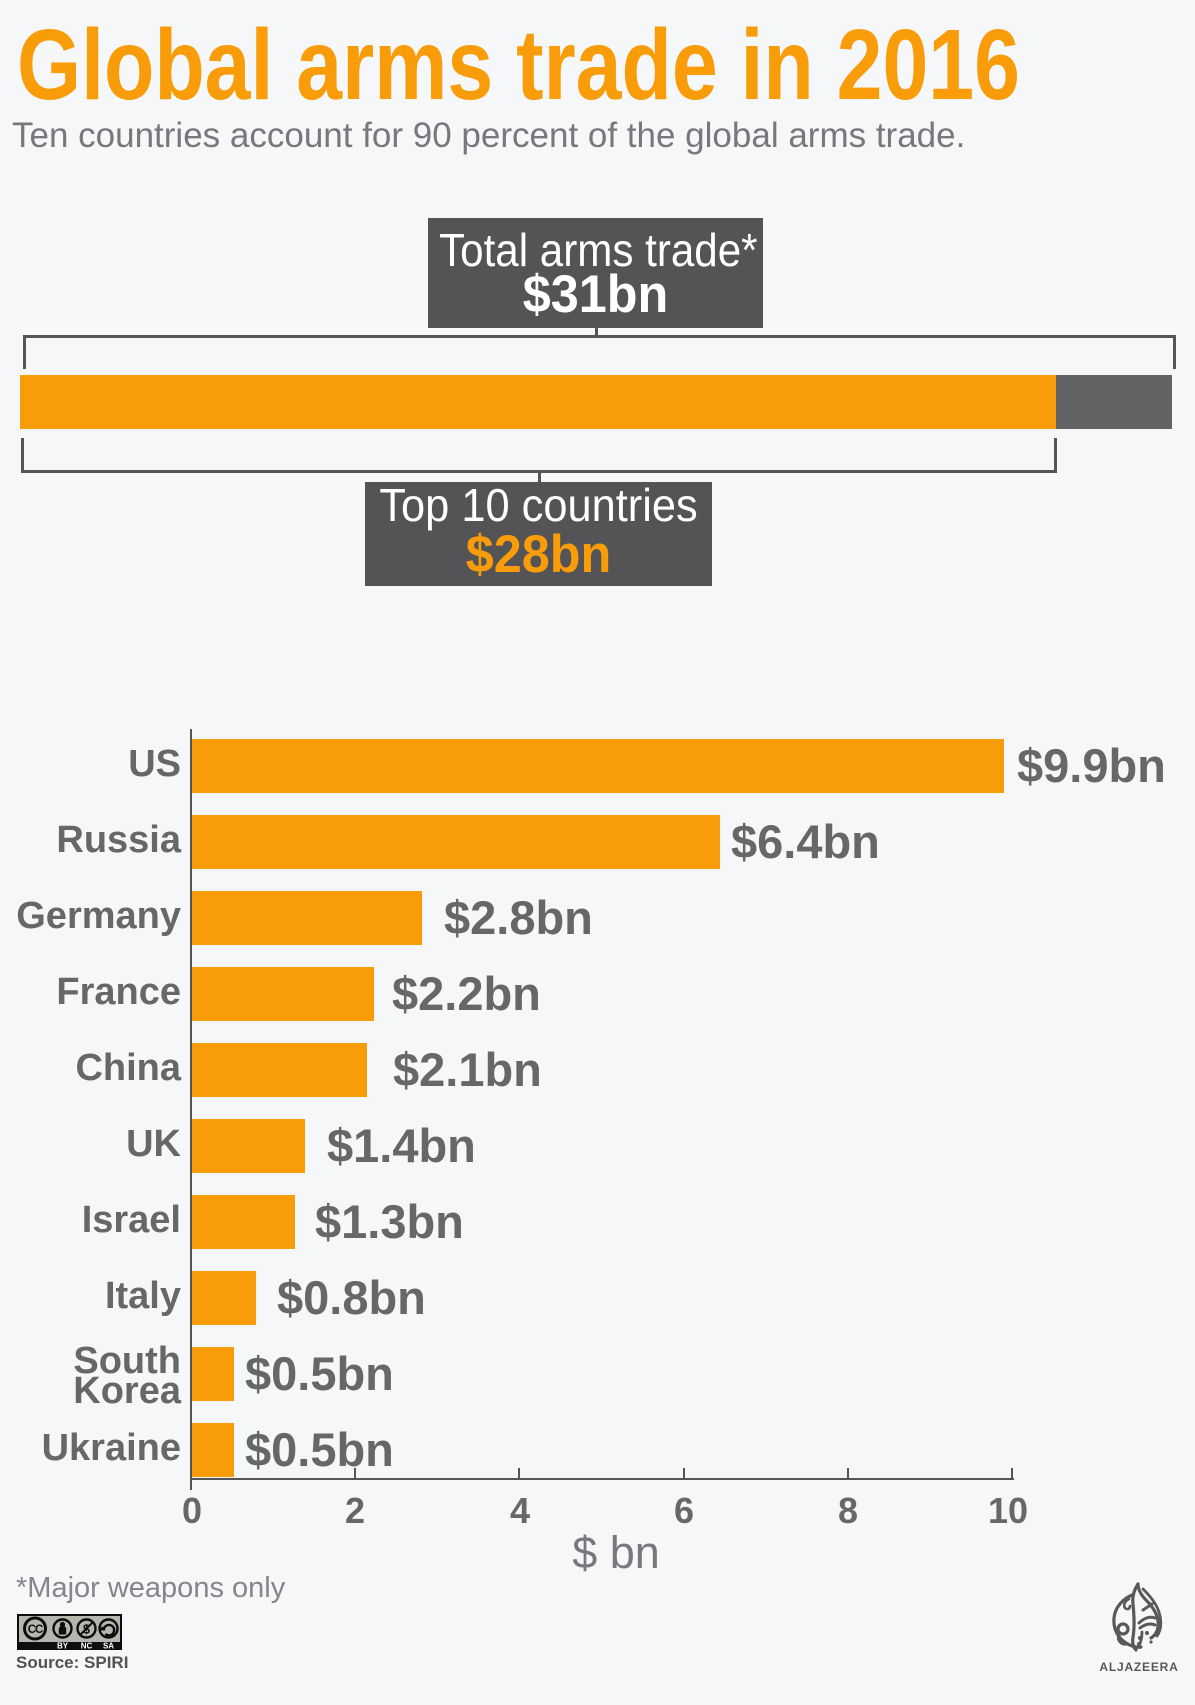 The image size is (1195, 1705). I want to click on svg-text: ALJAZEERA, so click(1138, 1667).